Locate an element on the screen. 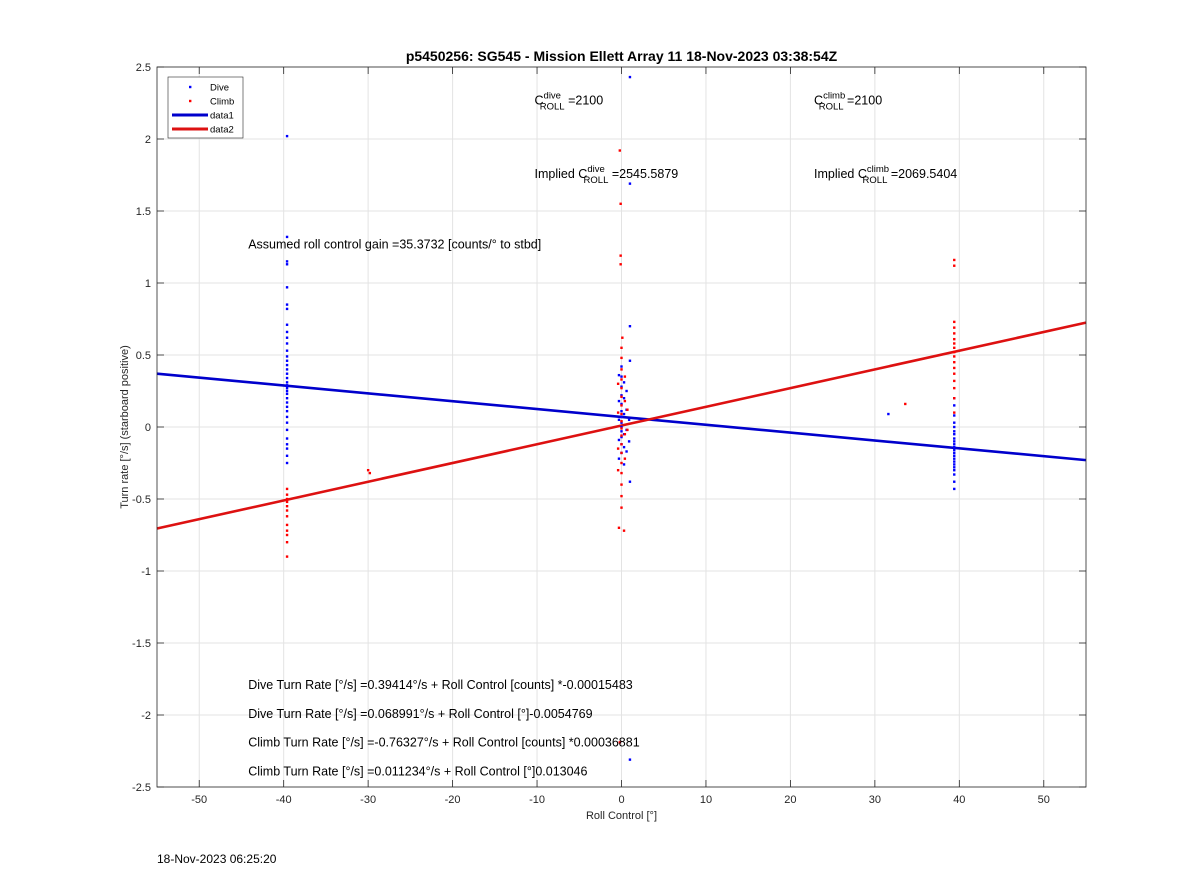 Image resolution: width=1200 pixels, height=885 pixels. x-tick-label: 40 is located at coordinates (959, 800).